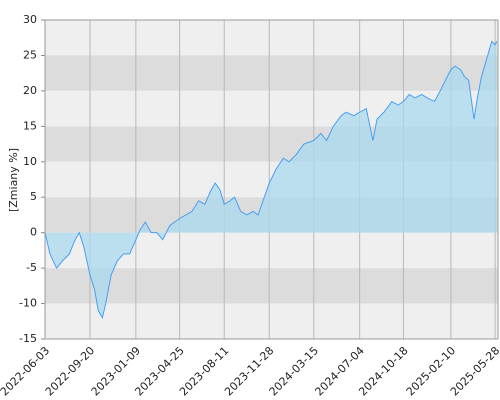 This screenshot has width=500, height=400. I want to click on y-tick-label: 30, so click(30, 19).